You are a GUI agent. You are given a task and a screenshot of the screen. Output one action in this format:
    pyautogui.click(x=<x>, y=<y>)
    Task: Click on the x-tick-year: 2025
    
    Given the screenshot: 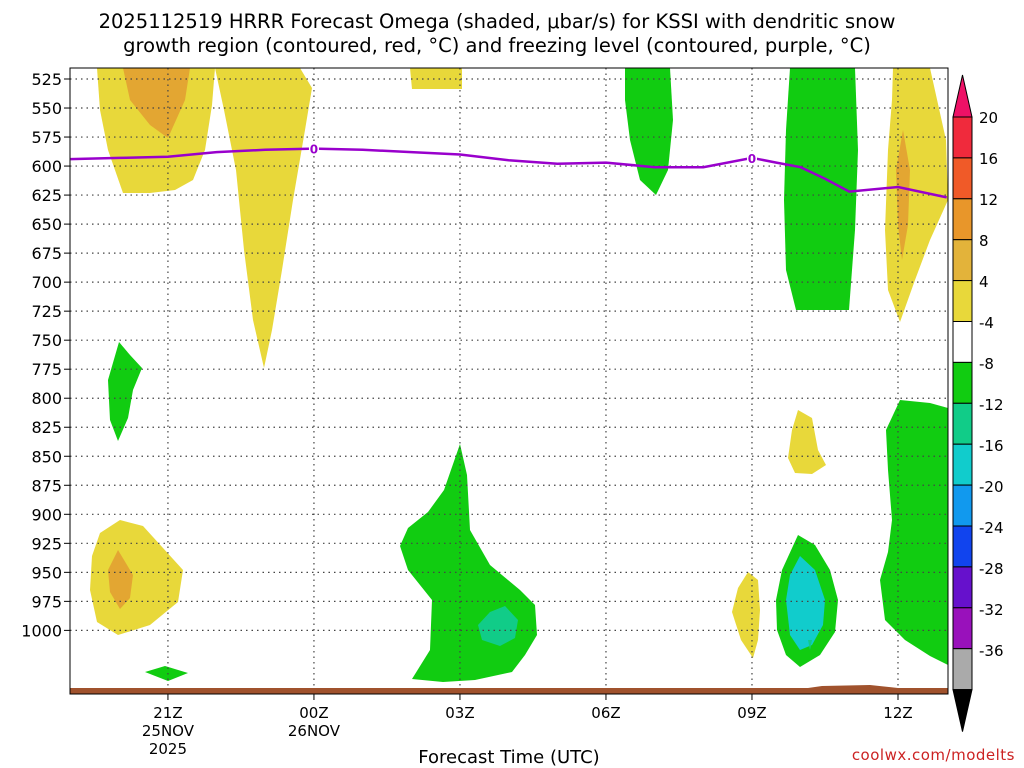 What is the action you would take?
    pyautogui.click(x=168, y=749)
    